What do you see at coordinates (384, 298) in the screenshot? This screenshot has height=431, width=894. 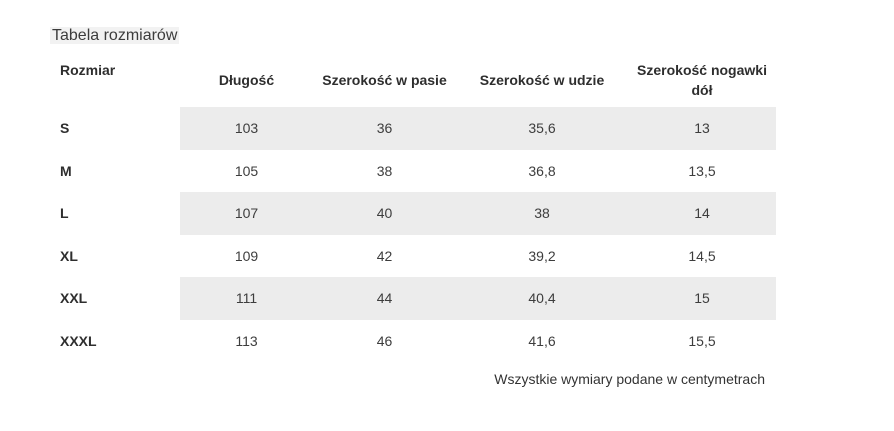 I see `size-value-cell: 44` at bounding box center [384, 298].